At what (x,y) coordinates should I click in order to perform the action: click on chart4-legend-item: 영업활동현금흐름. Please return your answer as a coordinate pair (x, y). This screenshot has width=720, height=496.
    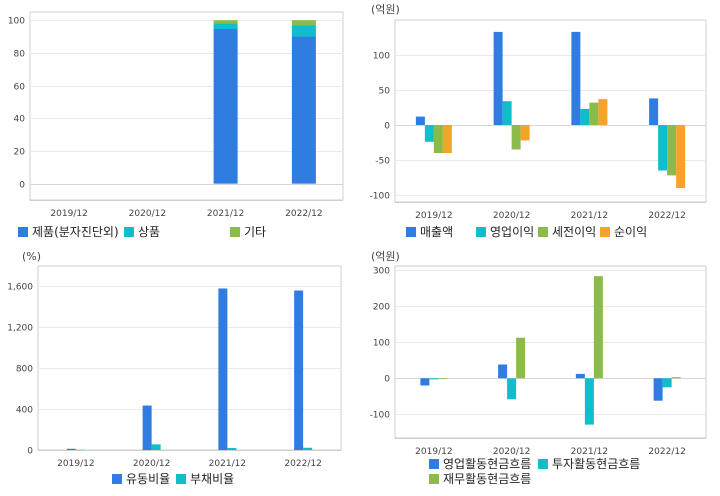
    Looking at the image, I should click on (480, 464).